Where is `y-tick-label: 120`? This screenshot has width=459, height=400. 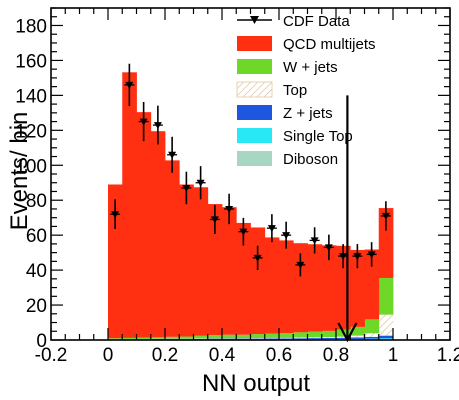
y-tick-label: 120 is located at coordinates (31, 131).